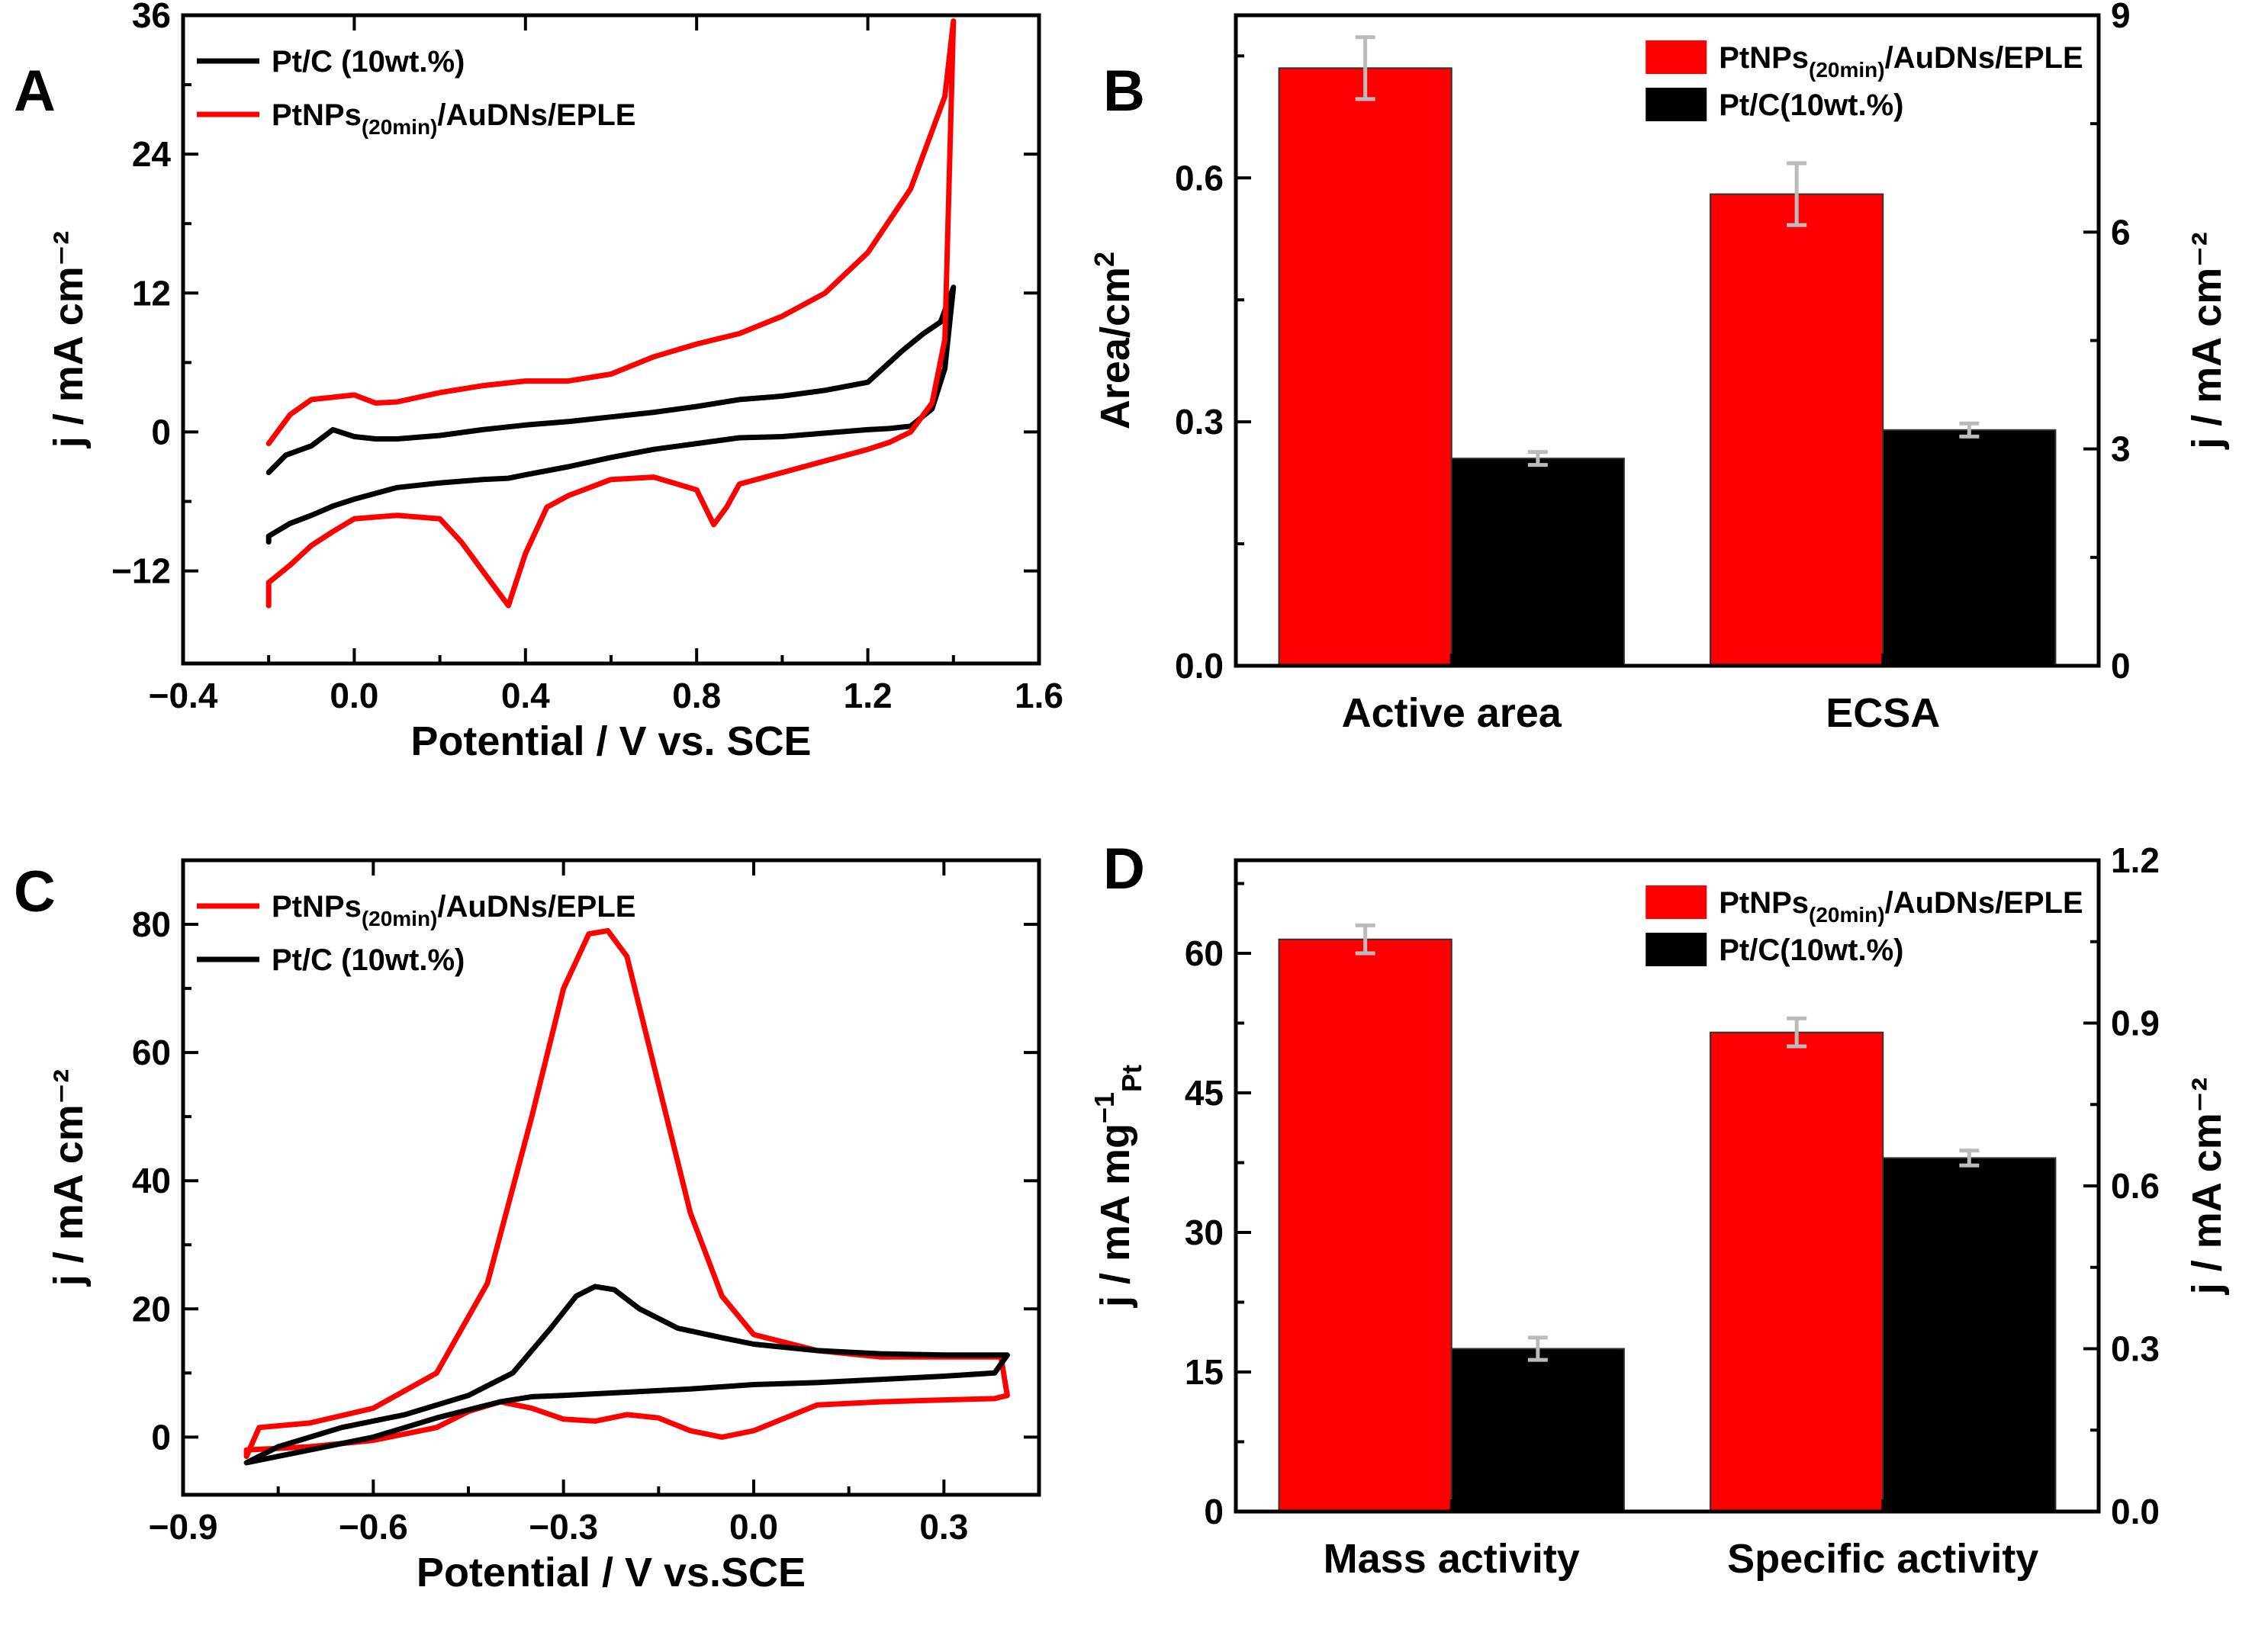  Describe the element at coordinates (1205, 1232) in the screenshot. I see `panel-d-y-tick-label: 30` at that location.